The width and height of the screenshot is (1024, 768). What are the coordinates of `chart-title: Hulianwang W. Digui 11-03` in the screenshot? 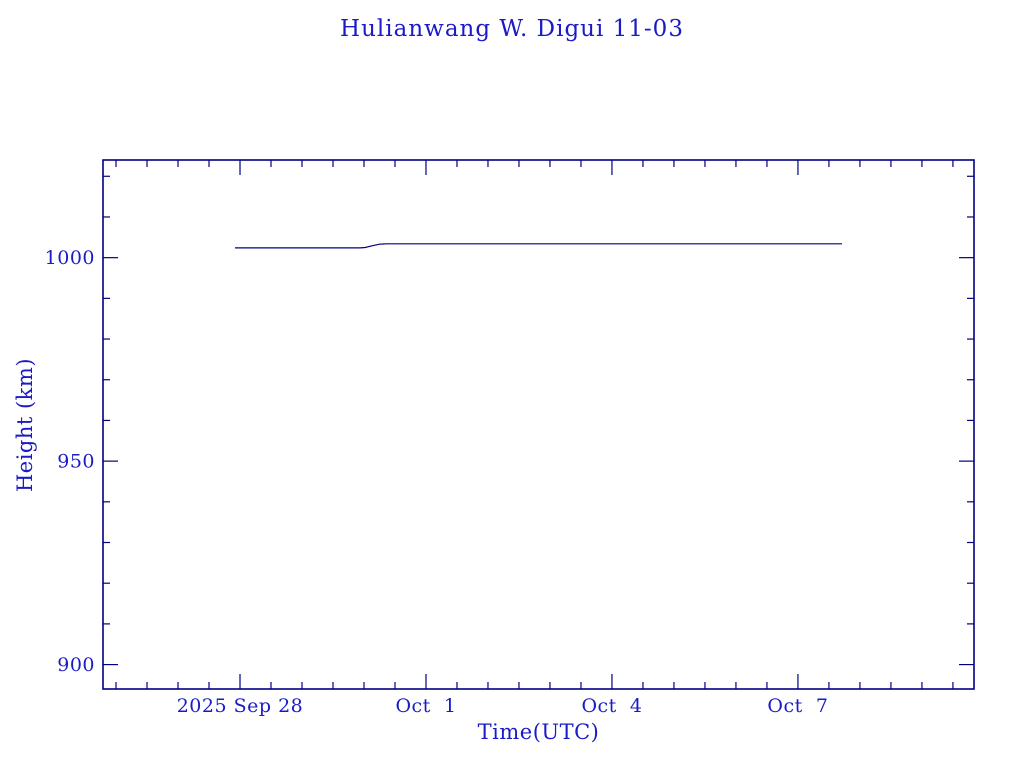 It's located at (512, 29).